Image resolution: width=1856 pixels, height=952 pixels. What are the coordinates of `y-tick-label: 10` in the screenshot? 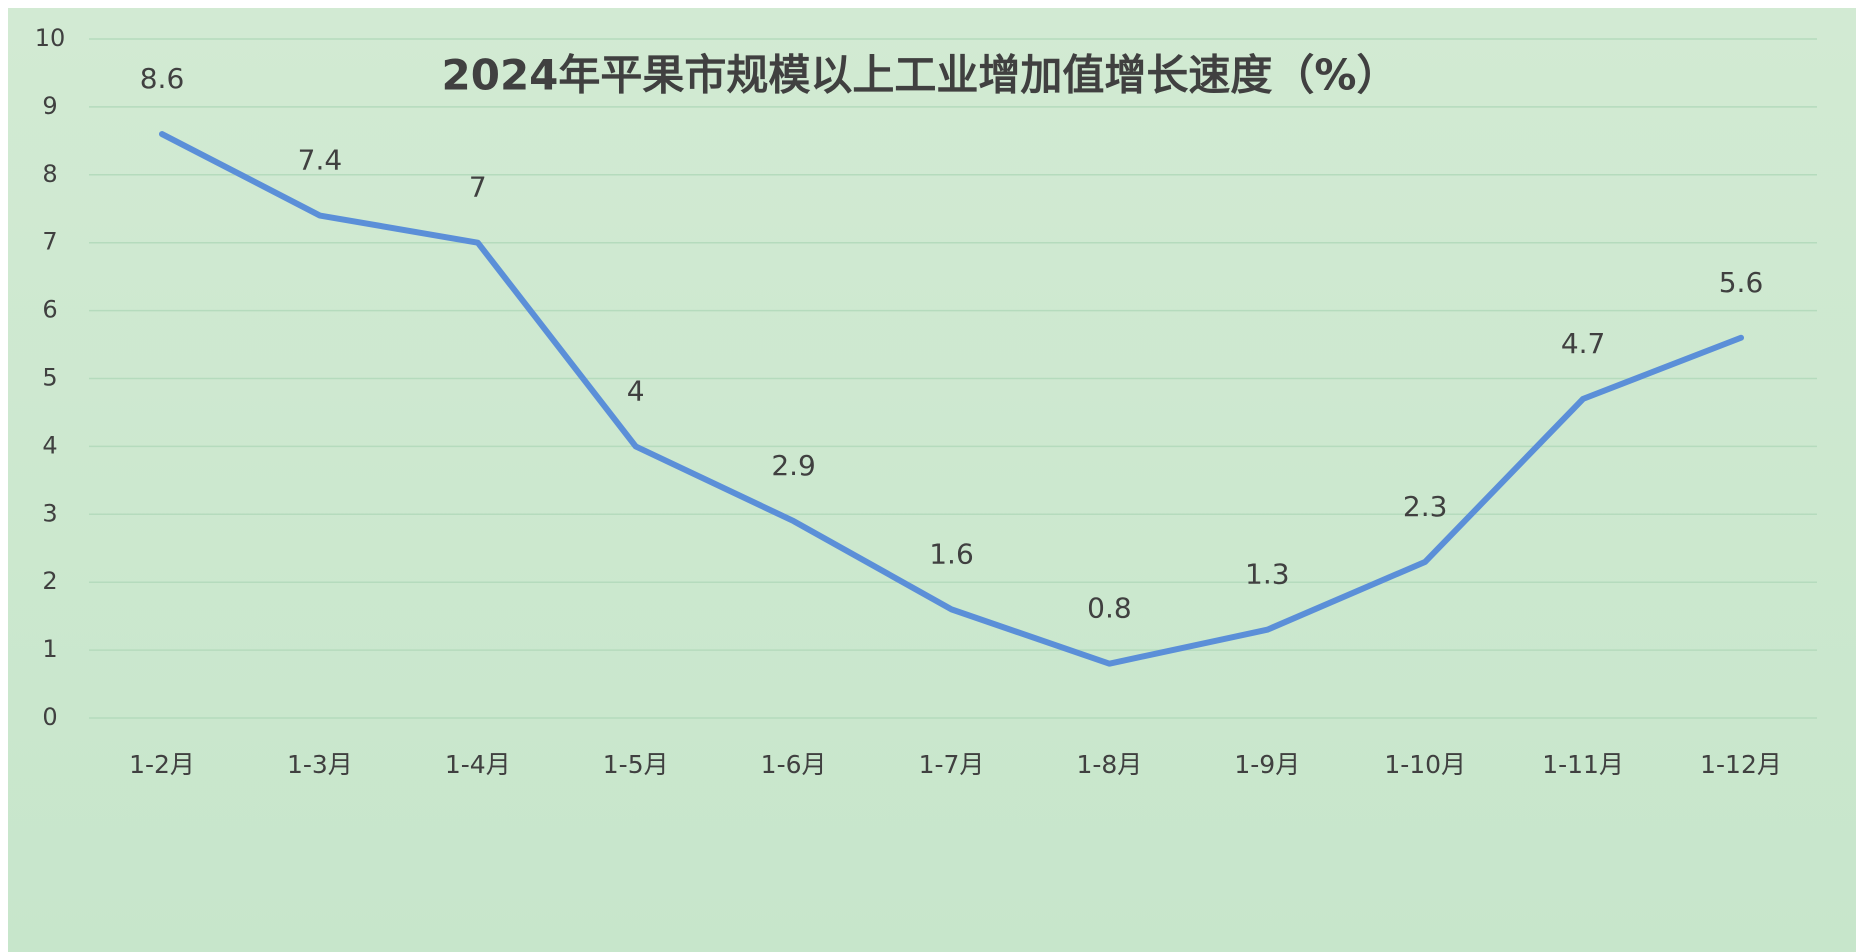 It's located at (50, 38).